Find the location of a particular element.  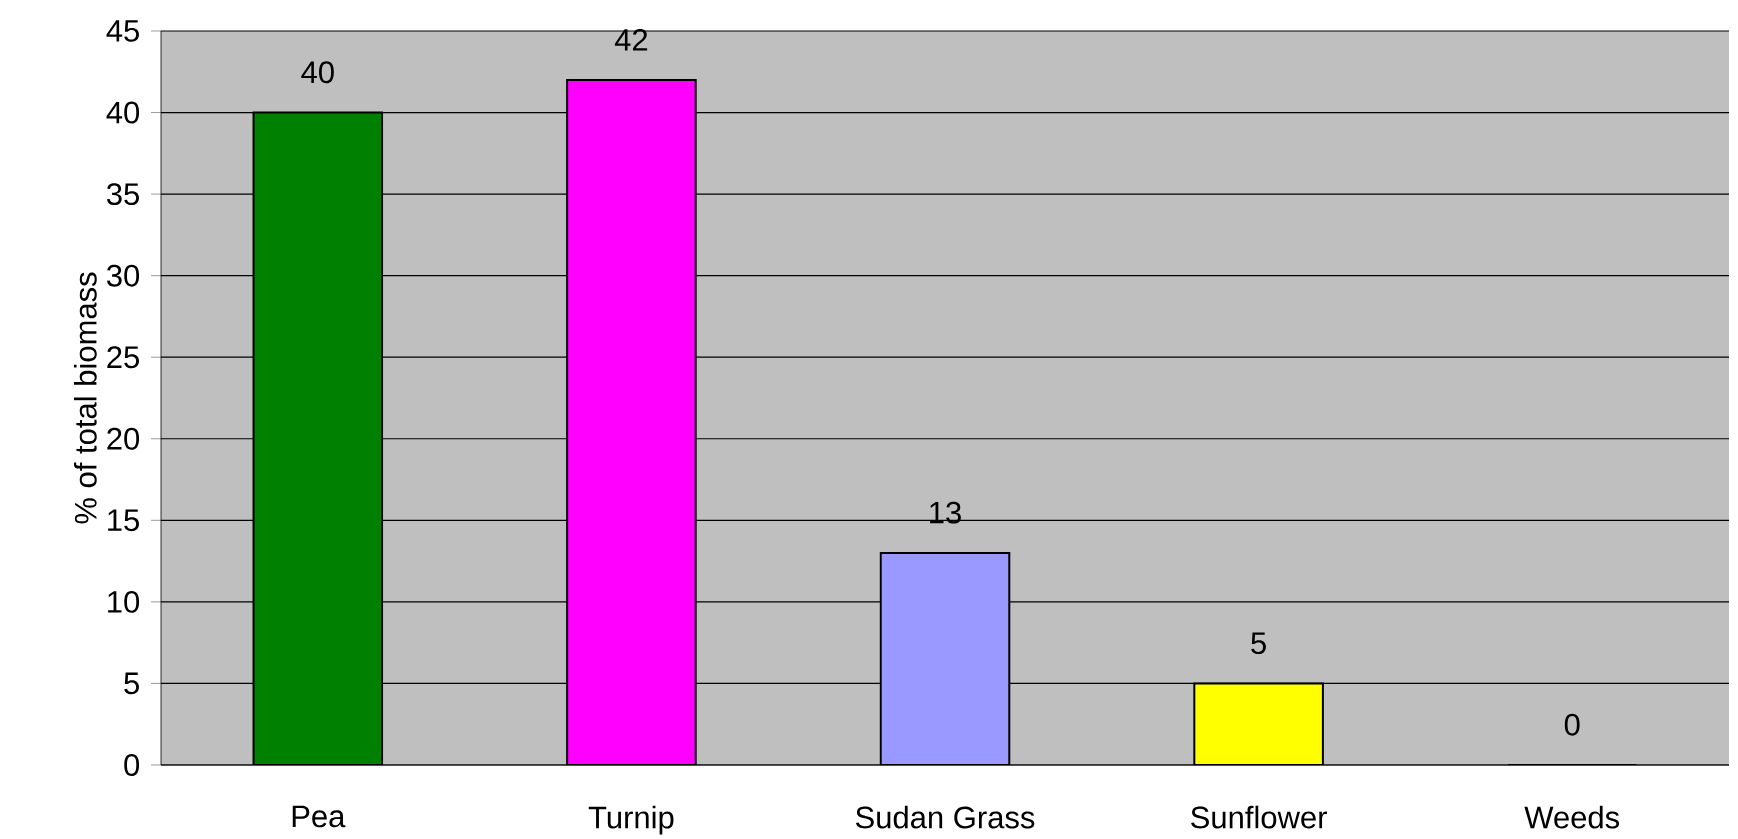

x-tick-label: Turnip is located at coordinates (631, 820).